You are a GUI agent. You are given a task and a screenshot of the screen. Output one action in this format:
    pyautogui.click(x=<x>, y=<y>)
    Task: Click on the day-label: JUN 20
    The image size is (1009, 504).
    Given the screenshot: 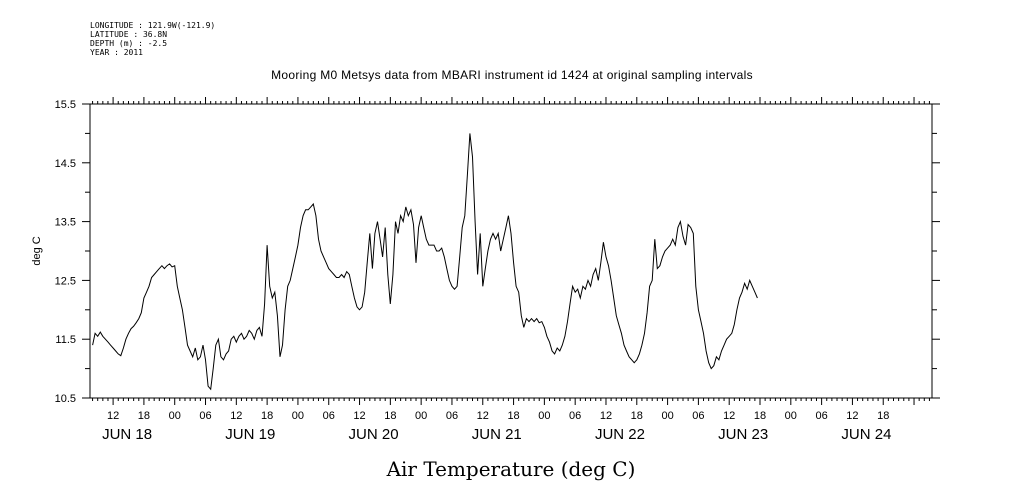 What is the action you would take?
    pyautogui.click(x=374, y=434)
    